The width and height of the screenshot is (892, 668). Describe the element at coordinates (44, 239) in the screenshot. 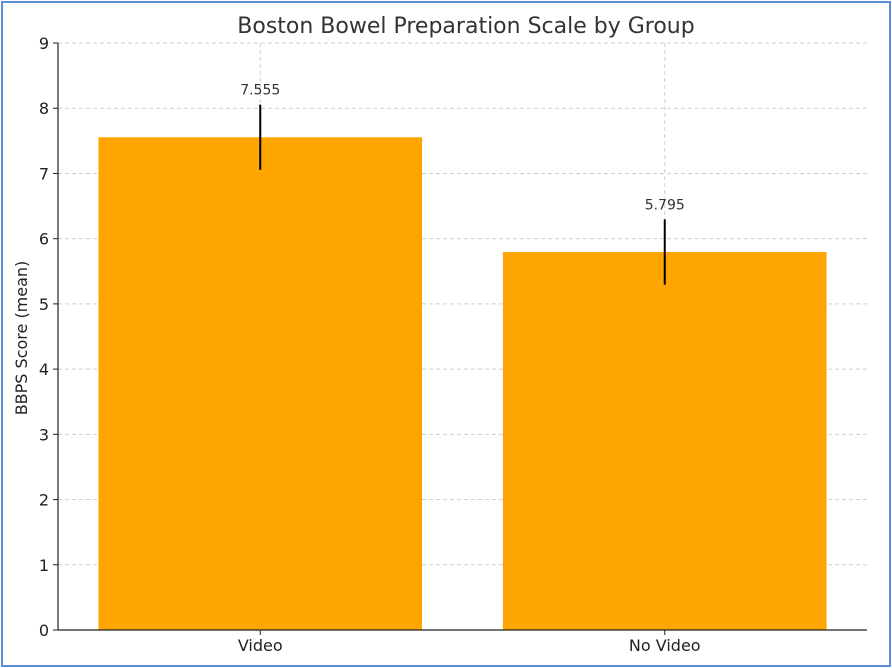

I see `y-tick-label: 6` at that location.